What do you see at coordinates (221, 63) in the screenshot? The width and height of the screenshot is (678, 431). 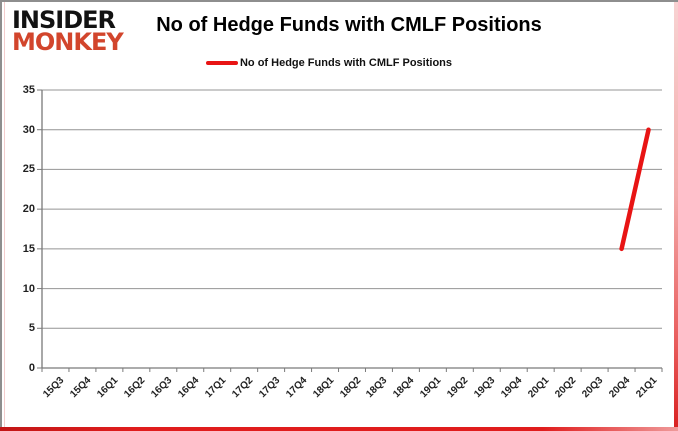 I see `legend-line-marker-icon` at bounding box center [221, 63].